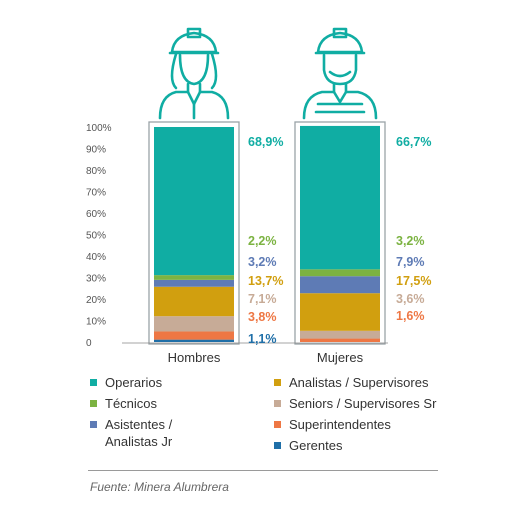  What do you see at coordinates (340, 334) in the screenshot?
I see `bar-segment-seniors-supervisores-sr-mujeres` at bounding box center [340, 334].